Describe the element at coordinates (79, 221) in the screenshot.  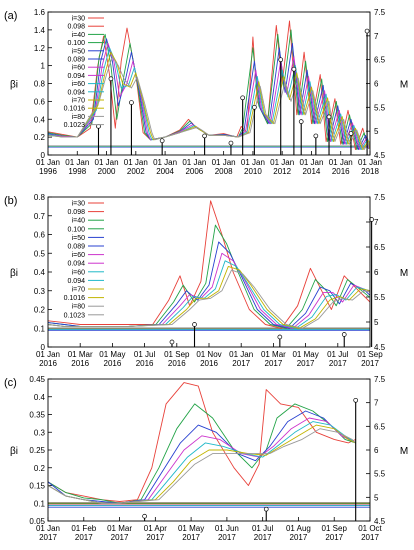
I see `legend-label: i=40` at that location.